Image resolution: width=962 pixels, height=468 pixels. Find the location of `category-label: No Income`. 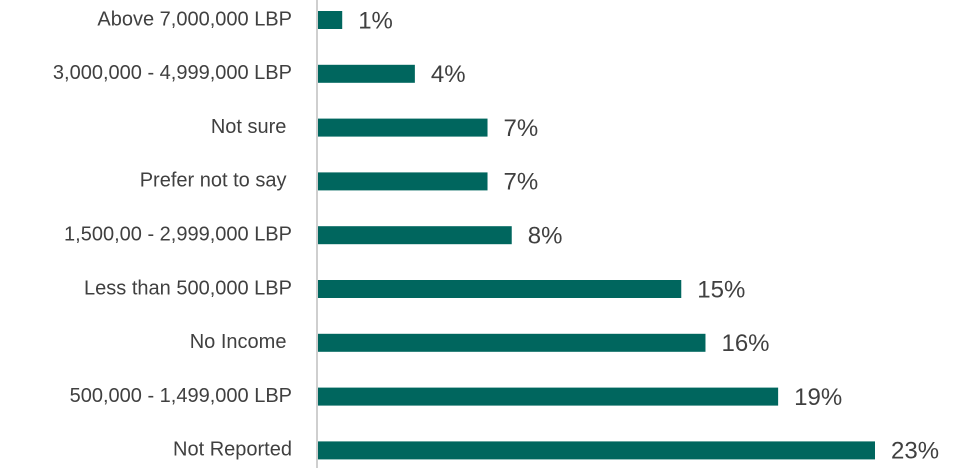

category-label: No Income is located at coordinates (241, 342).